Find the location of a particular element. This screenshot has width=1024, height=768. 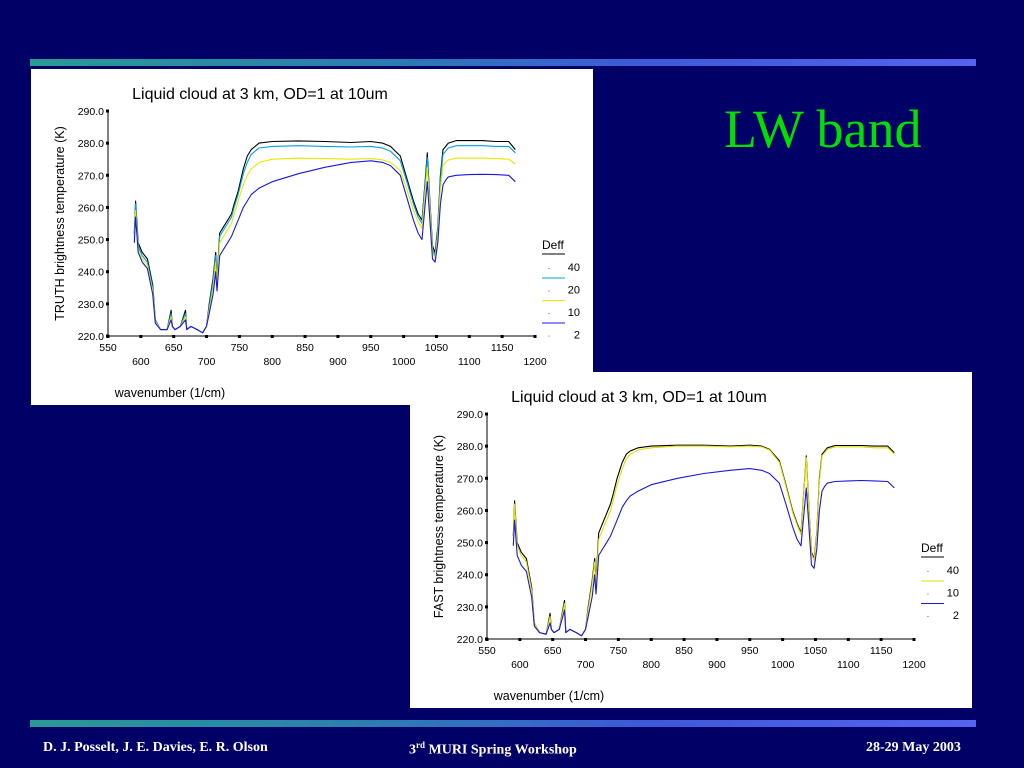

legend-label-40: 40 is located at coordinates (574, 268).